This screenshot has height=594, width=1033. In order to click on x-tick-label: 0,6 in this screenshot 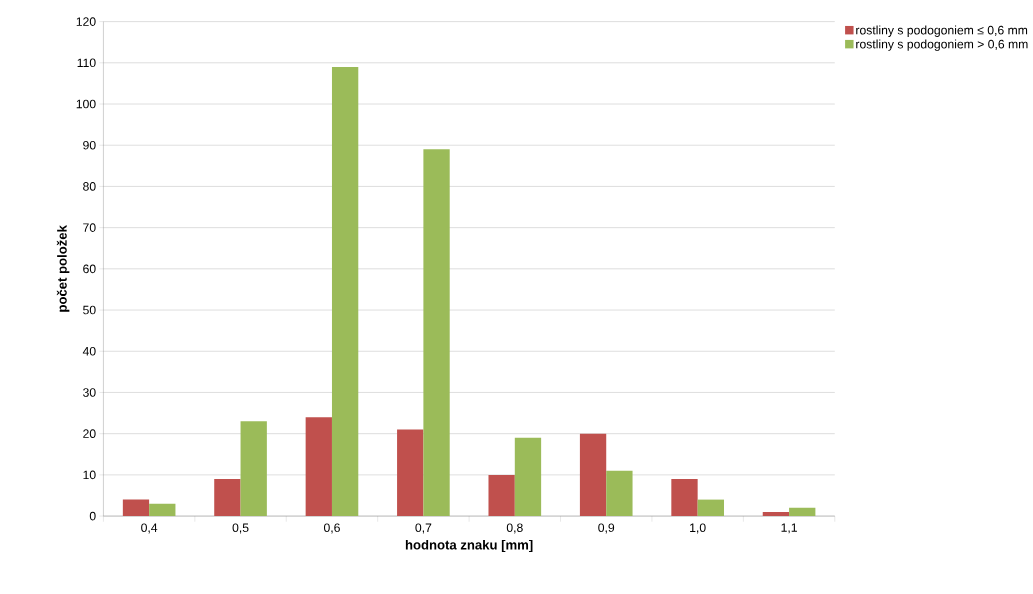, I will do `click(331, 528)`.